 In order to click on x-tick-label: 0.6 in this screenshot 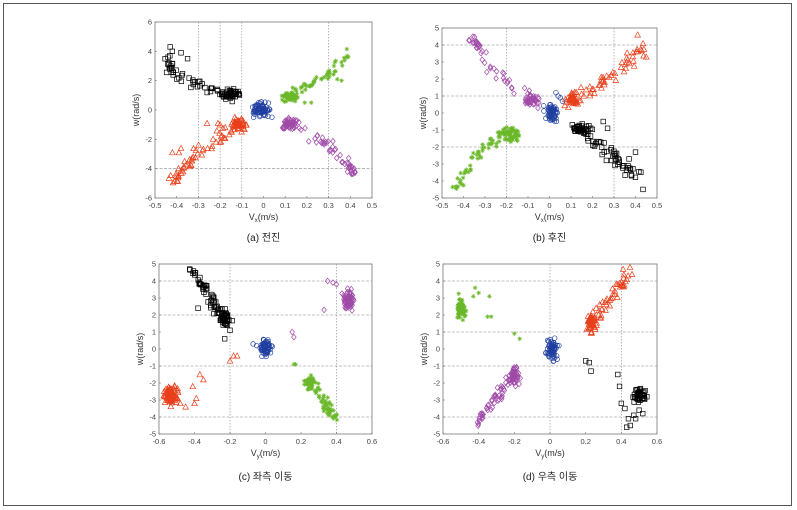, I will do `click(372, 441)`.